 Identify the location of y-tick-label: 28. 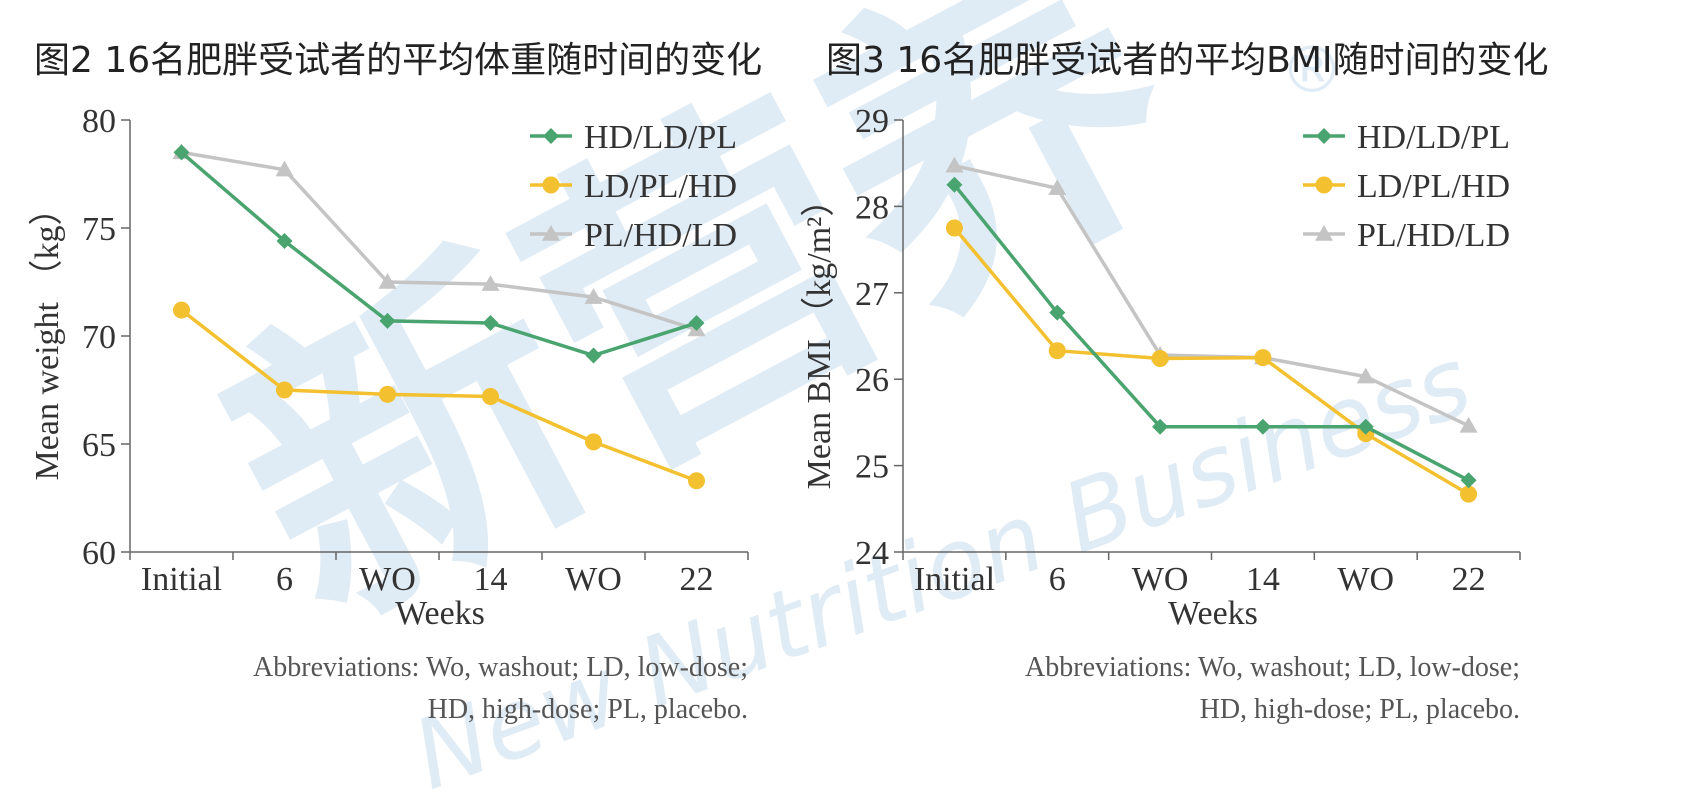
(872, 207).